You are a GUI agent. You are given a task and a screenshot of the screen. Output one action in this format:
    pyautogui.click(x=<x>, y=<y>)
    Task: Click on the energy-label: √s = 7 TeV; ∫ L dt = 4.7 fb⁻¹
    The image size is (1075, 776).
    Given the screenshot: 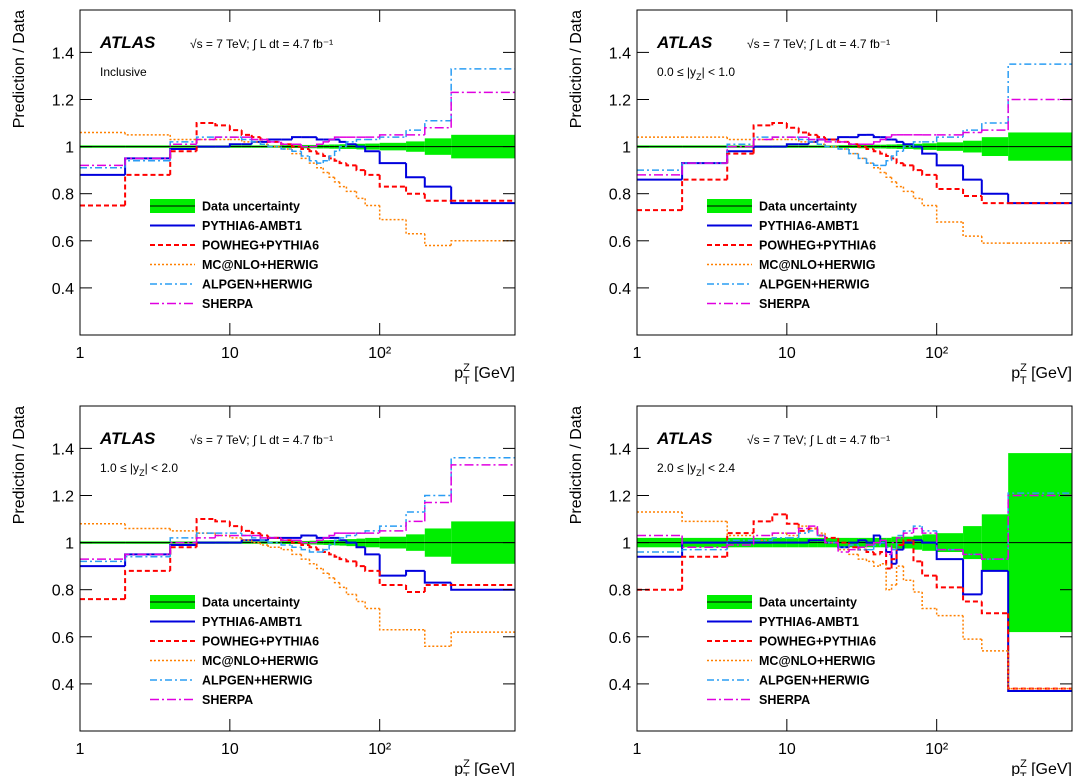 What is the action you would take?
    pyautogui.click(x=818, y=440)
    